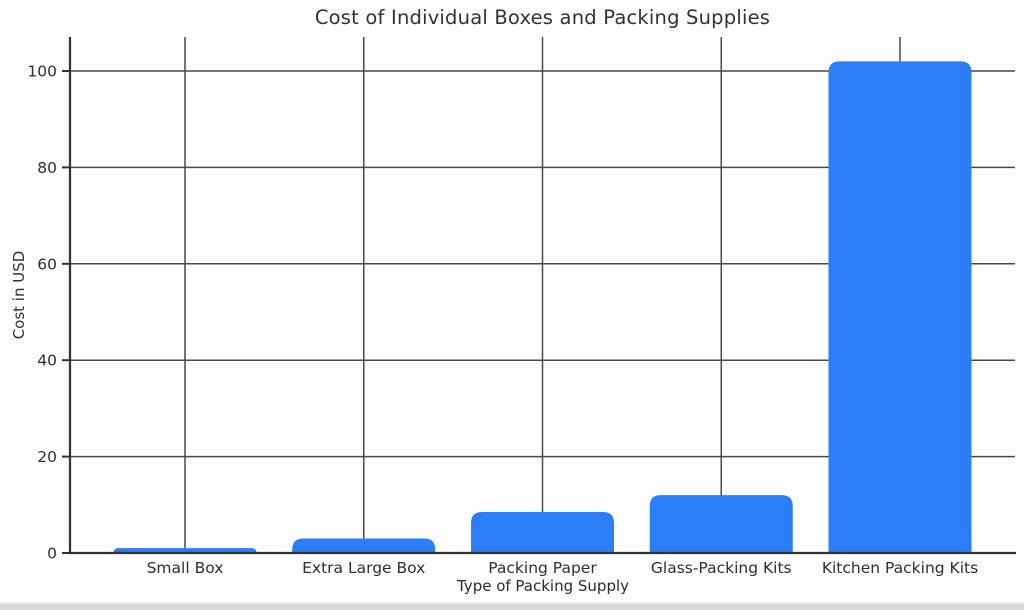 The height and width of the screenshot is (610, 1024). Describe the element at coordinates (900, 307) in the screenshot. I see `bar-kitchen-packing-kits` at that location.